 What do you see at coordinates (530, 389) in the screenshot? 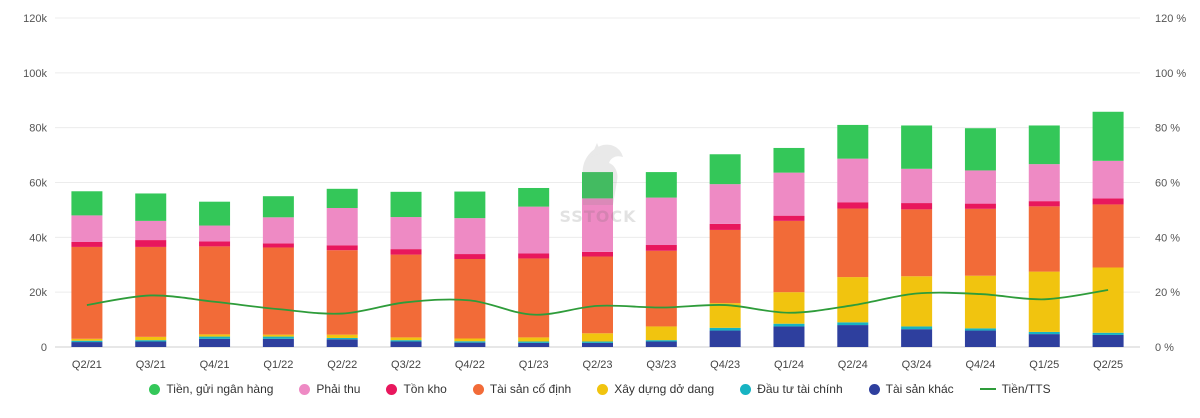
I see `legend-label: Tài sản cố định` at bounding box center [530, 389].